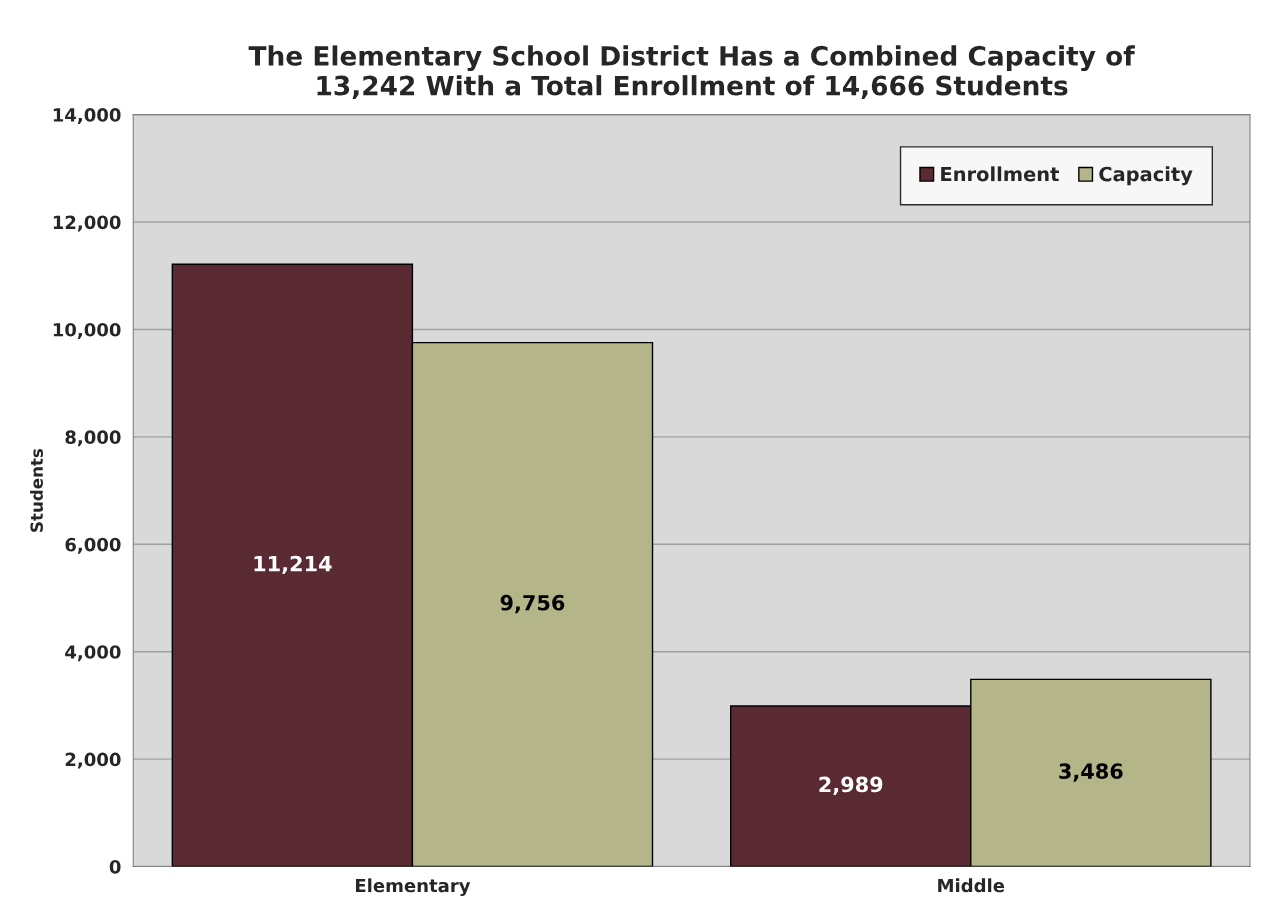 This screenshot has width=1269, height=917. What do you see at coordinates (93, 438) in the screenshot?
I see `y-tick-label: 8,000` at bounding box center [93, 438].